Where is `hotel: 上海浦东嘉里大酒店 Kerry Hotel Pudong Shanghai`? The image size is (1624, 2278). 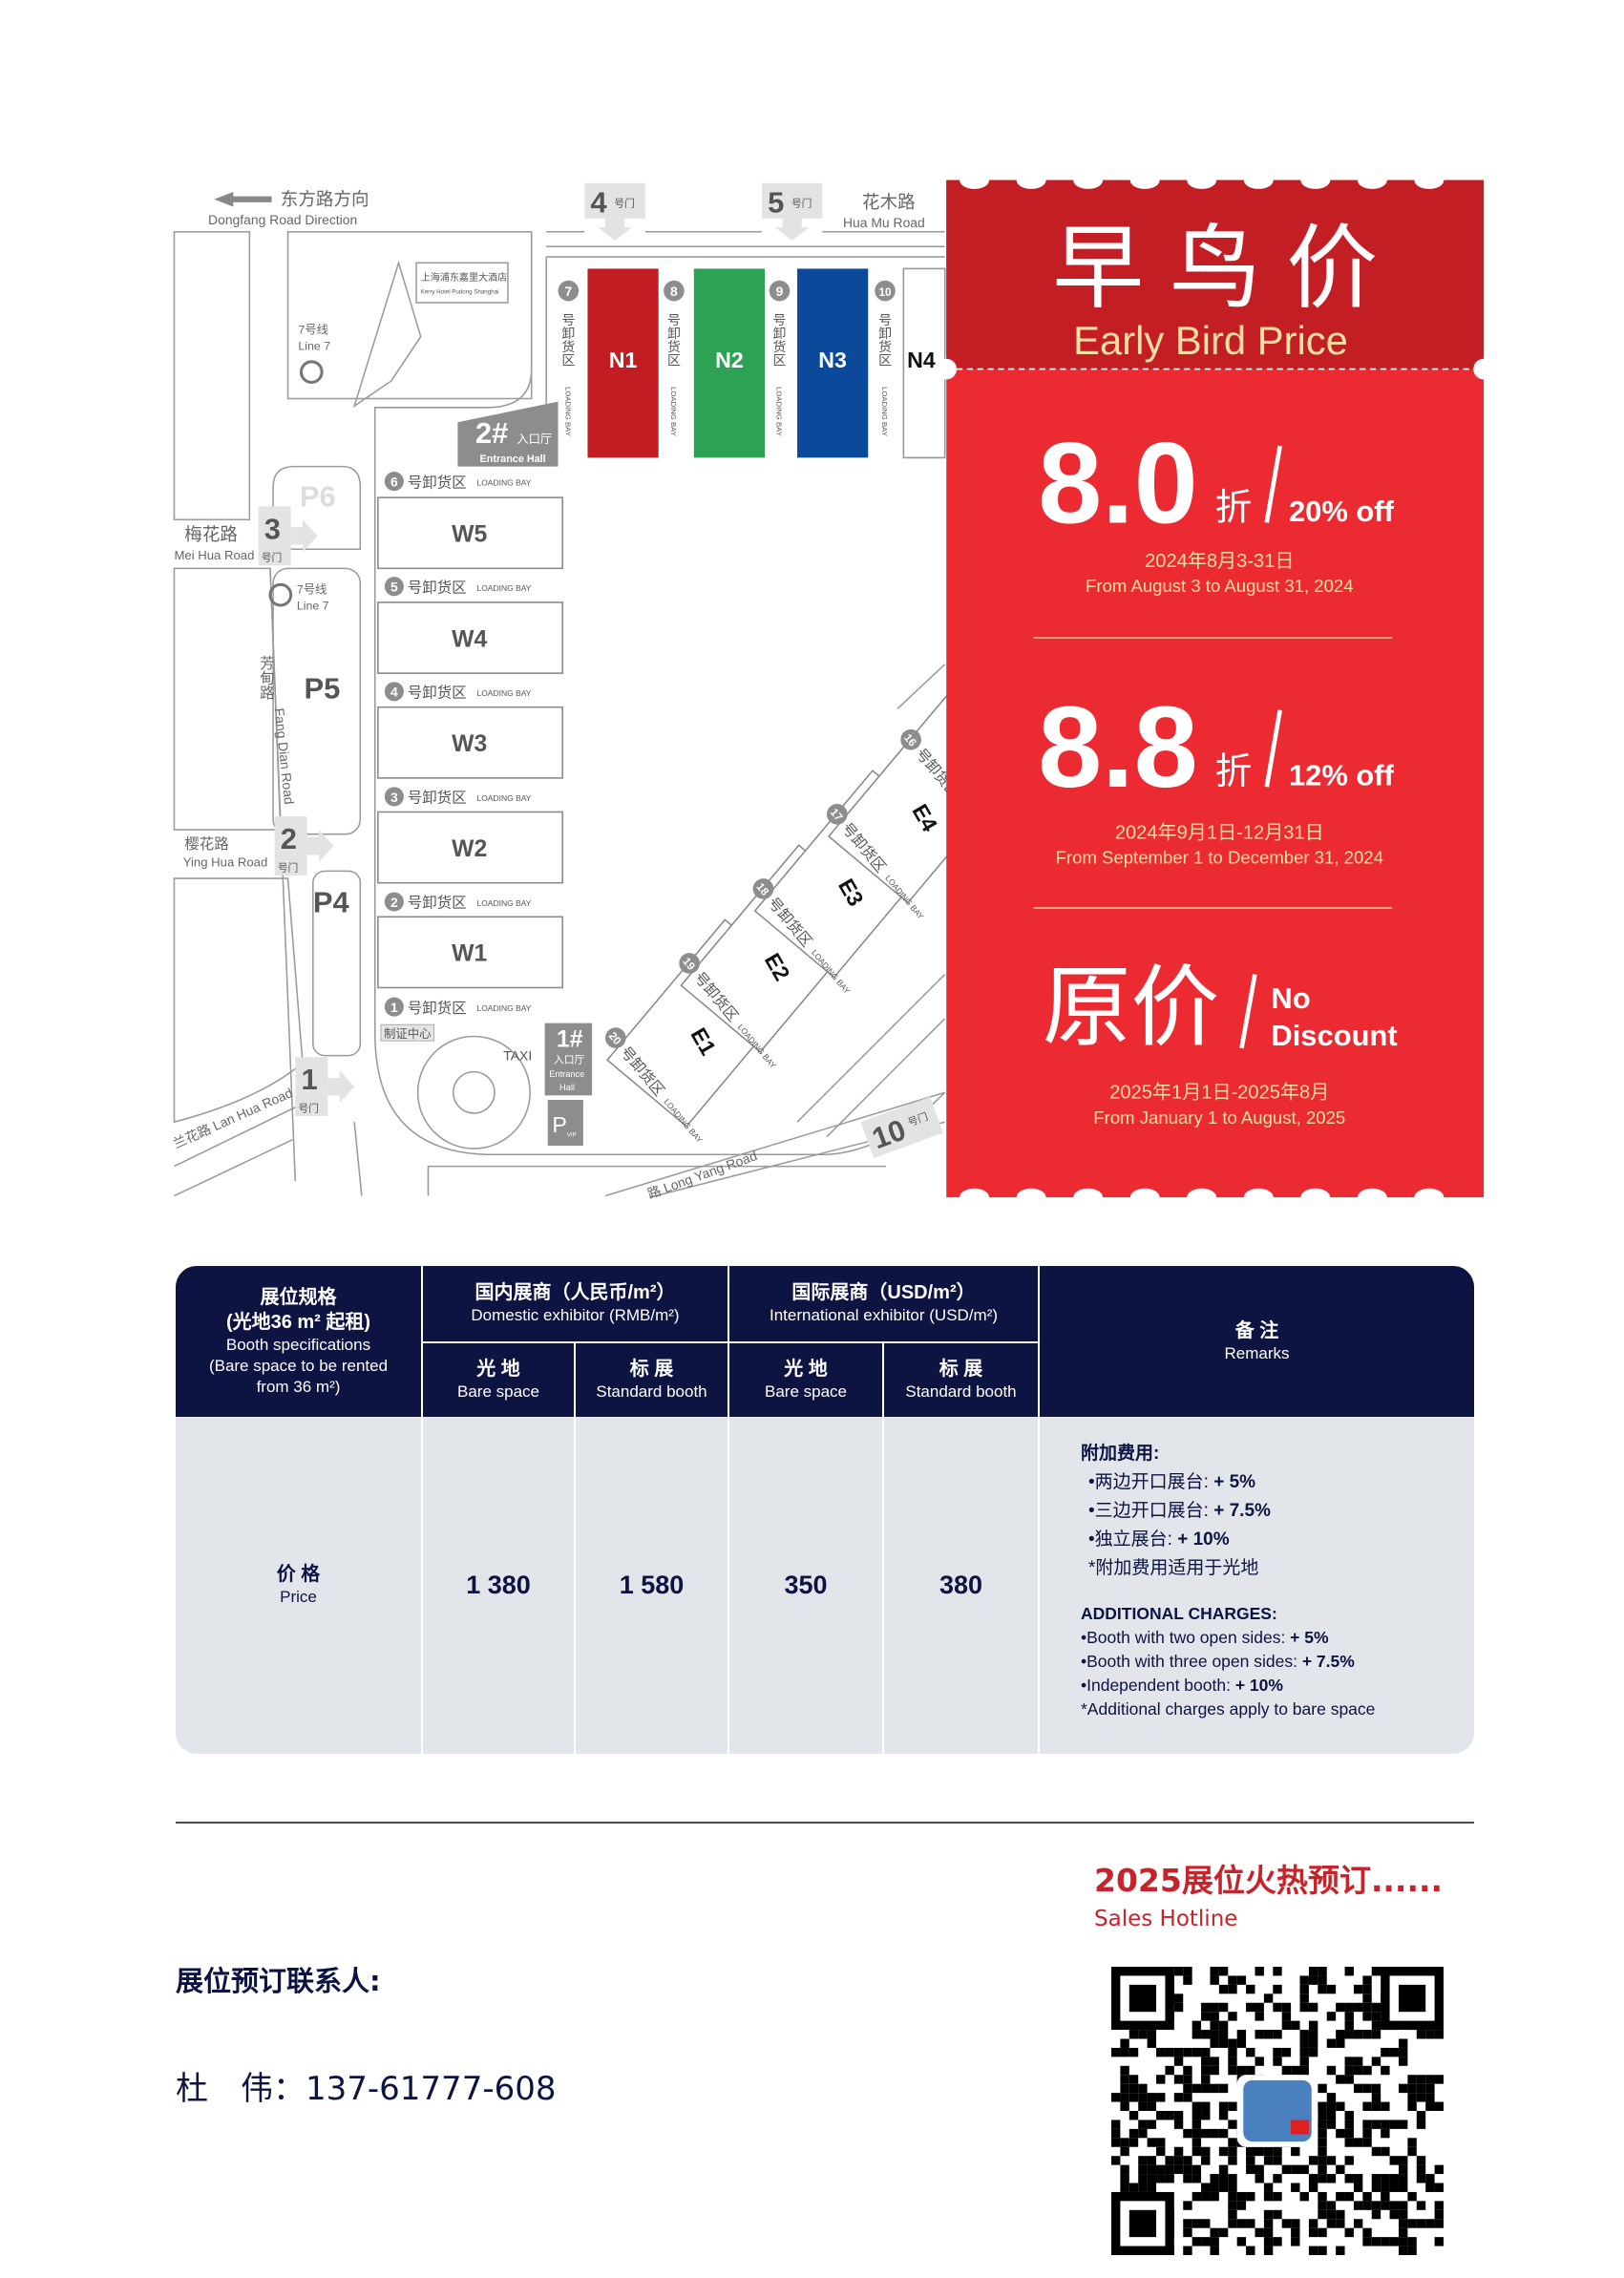 hotel: 上海浦东嘉里大酒店 Kerry Hotel Pudong Shanghai is located at coordinates (464, 283).